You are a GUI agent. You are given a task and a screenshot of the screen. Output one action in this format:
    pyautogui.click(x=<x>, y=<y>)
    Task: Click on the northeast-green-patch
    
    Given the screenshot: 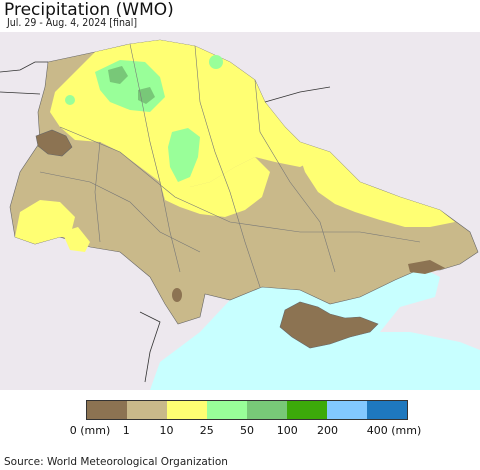 What is the action you would take?
    pyautogui.click(x=216, y=62)
    